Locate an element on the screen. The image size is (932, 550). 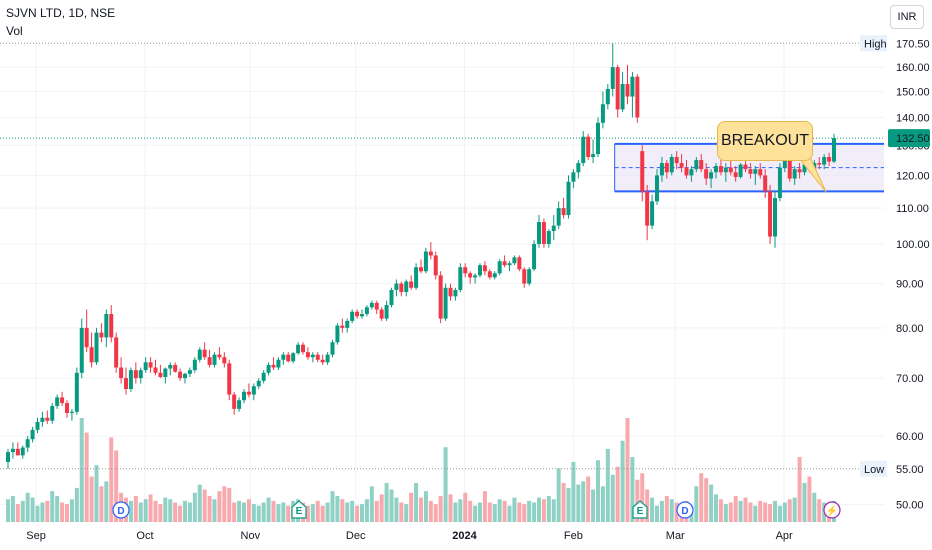
dividend-icon: D is located at coordinates (121, 510).